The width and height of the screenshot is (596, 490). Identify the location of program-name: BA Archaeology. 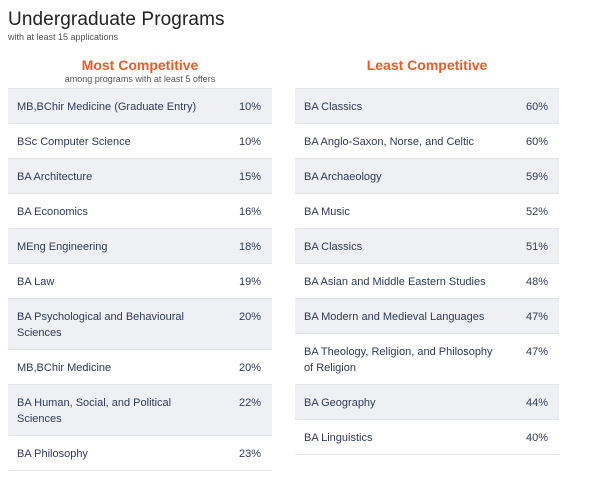
(343, 177).